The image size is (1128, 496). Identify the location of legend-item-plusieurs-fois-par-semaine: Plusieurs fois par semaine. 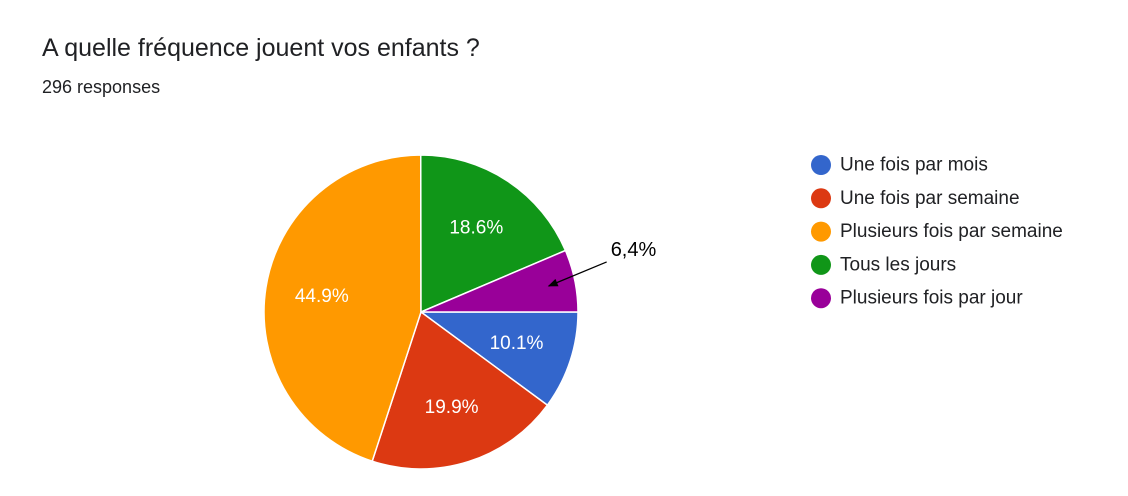
(937, 231).